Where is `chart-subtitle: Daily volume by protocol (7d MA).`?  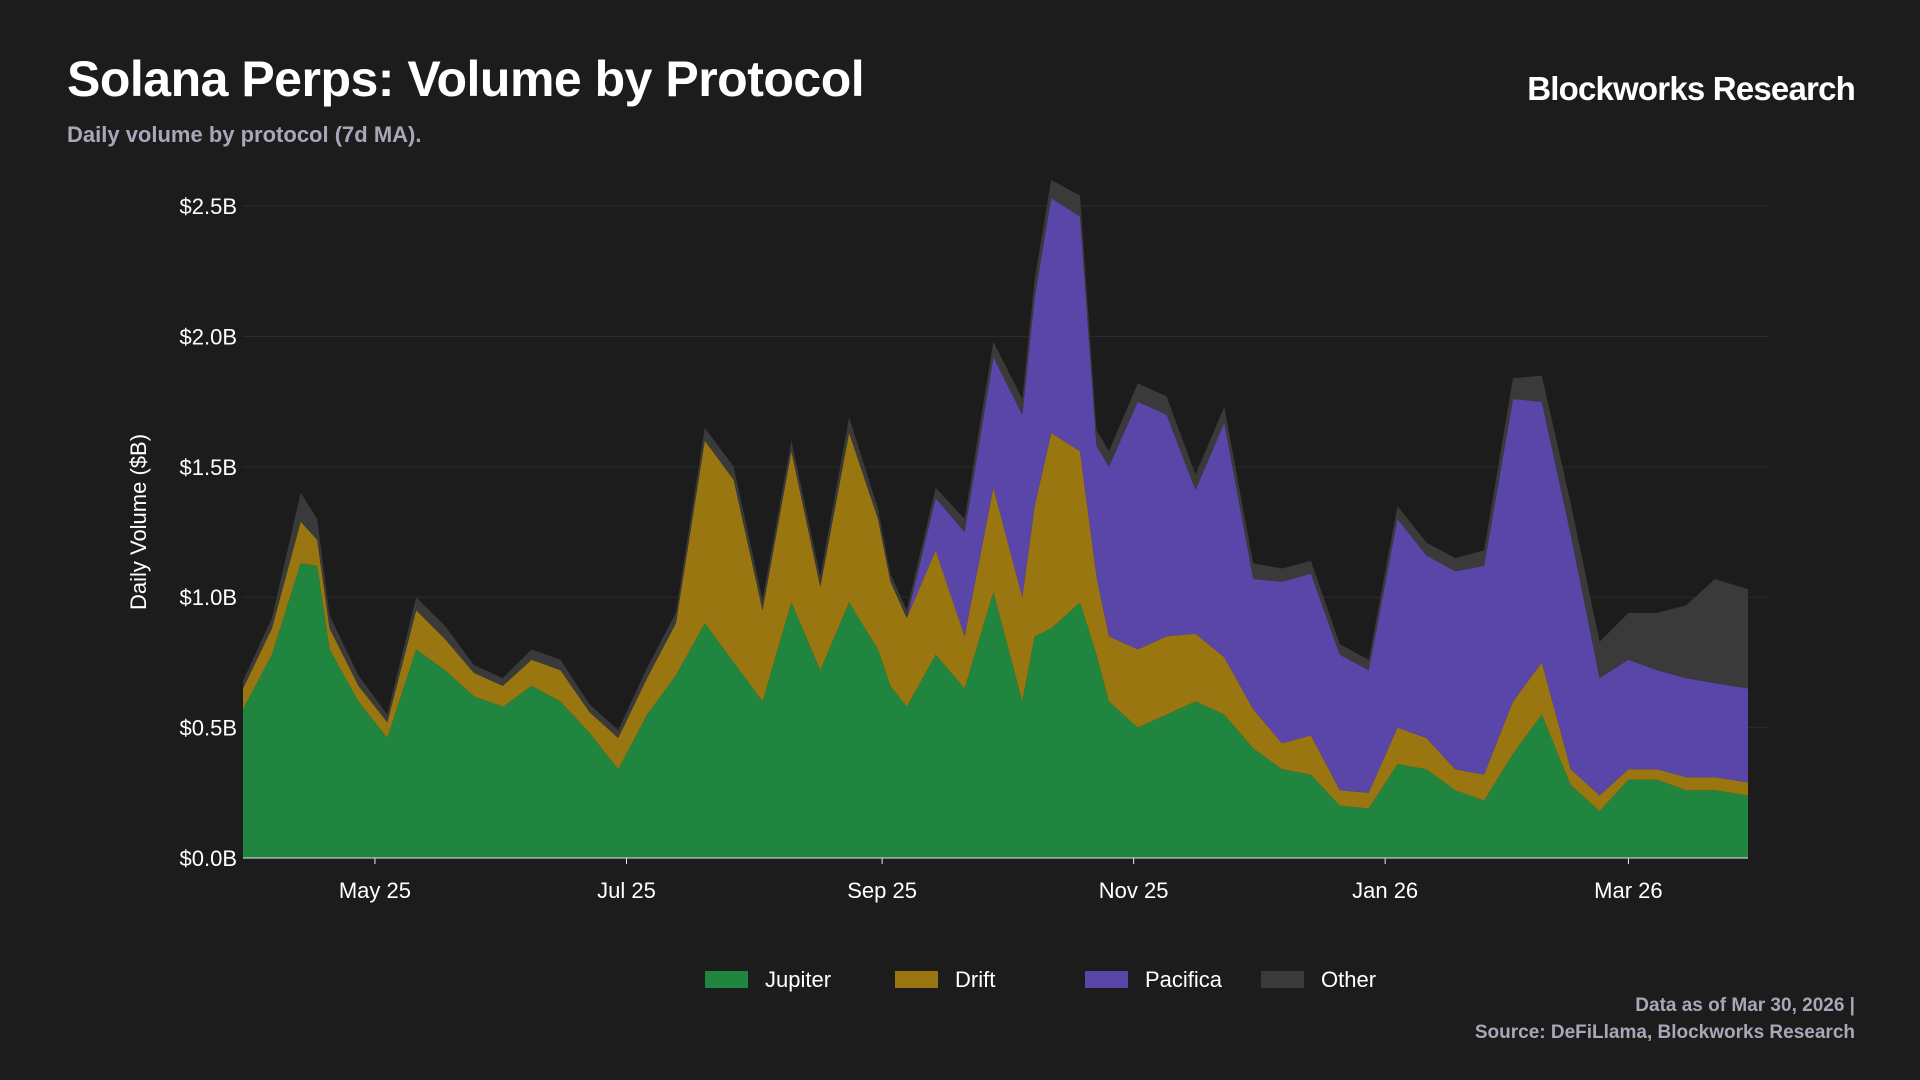 chart-subtitle: Daily volume by protocol (7d MA). is located at coordinates (244, 134).